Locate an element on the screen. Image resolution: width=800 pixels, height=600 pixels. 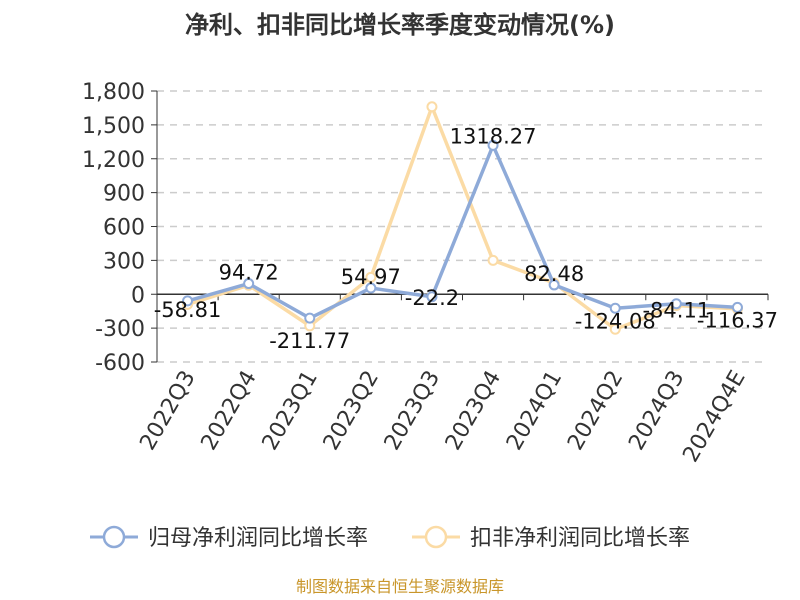
legend-item-0: 归母净利润同比增长率 is located at coordinates (229, 538).